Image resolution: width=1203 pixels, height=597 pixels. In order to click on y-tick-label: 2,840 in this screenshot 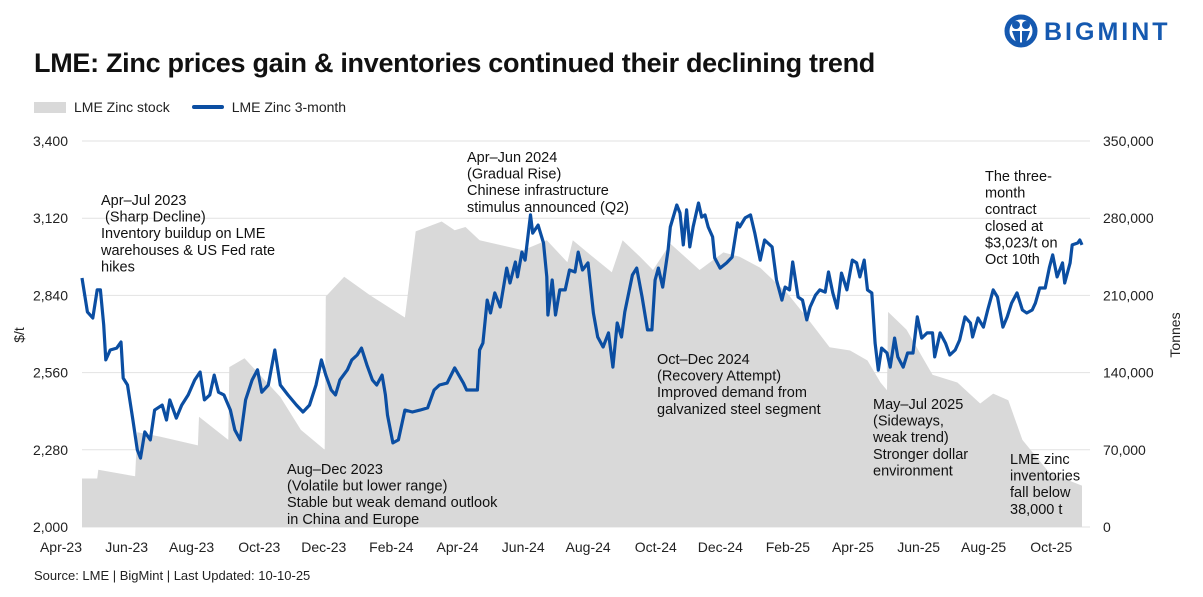, I will do `click(50, 295)`.